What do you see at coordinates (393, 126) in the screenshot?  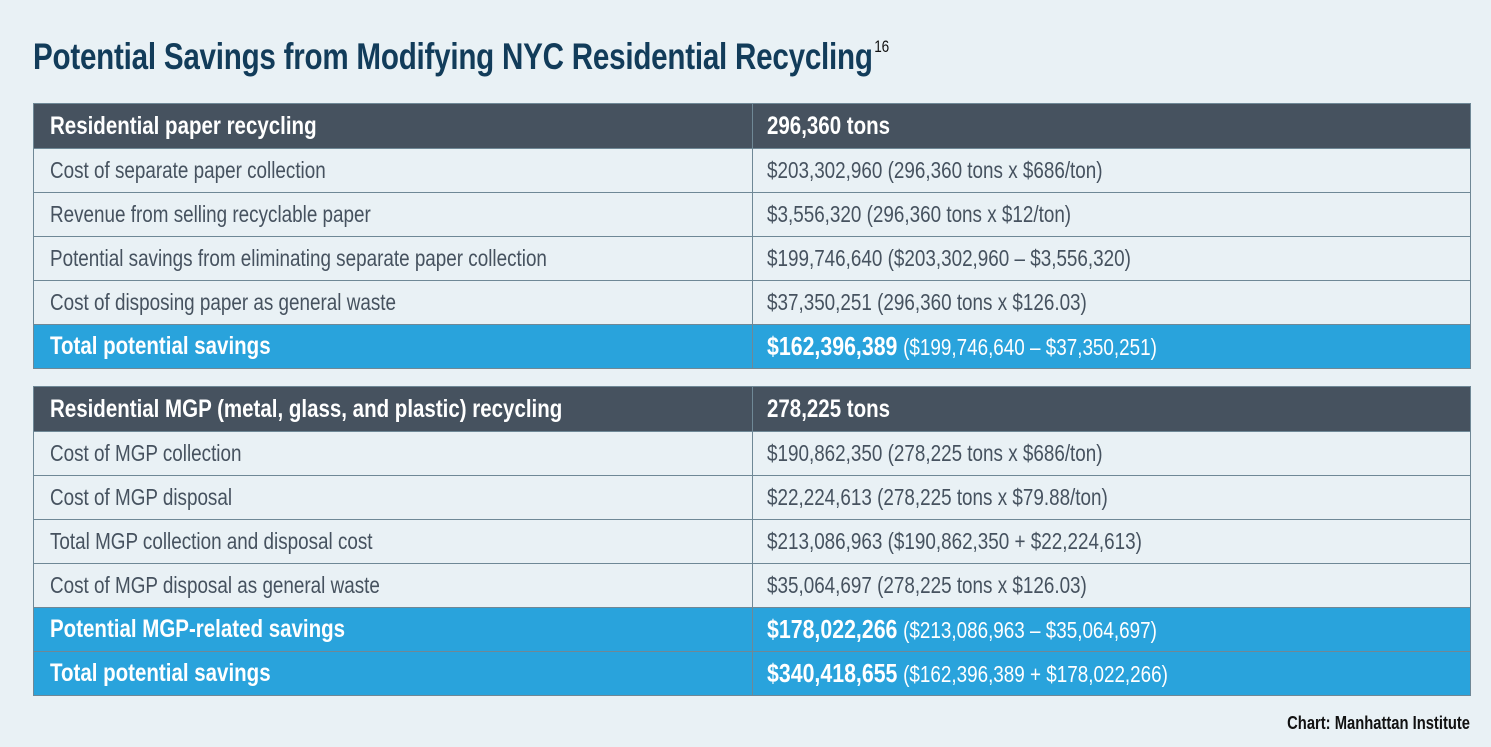 I see `header-label-cell: Residential paper recycling` at bounding box center [393, 126].